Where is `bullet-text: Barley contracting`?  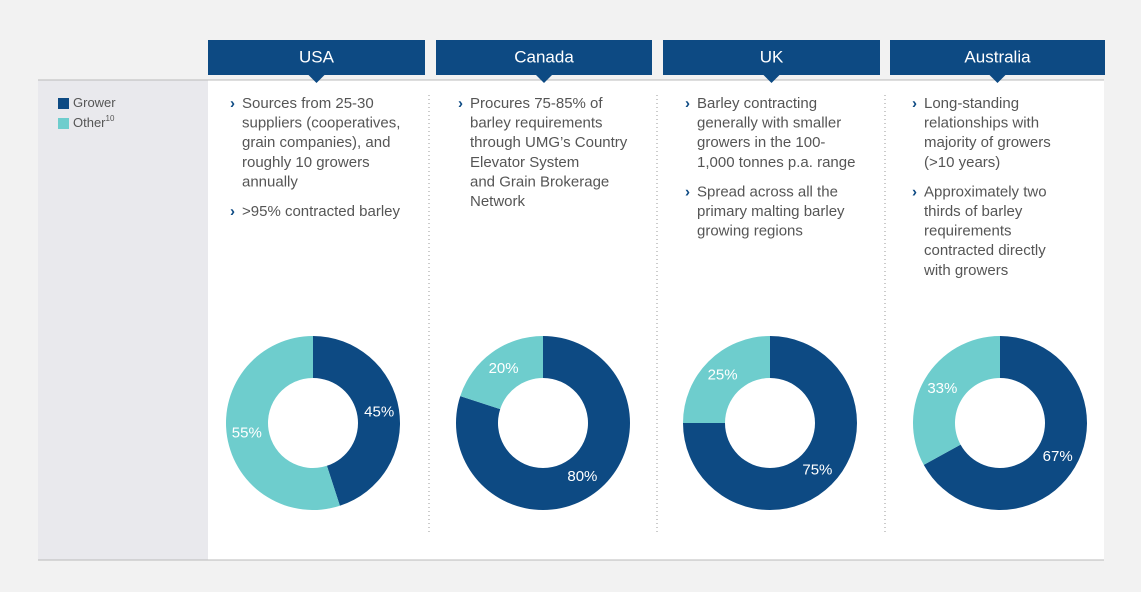
bullet-text: Barley contracting is located at coordinates (757, 103).